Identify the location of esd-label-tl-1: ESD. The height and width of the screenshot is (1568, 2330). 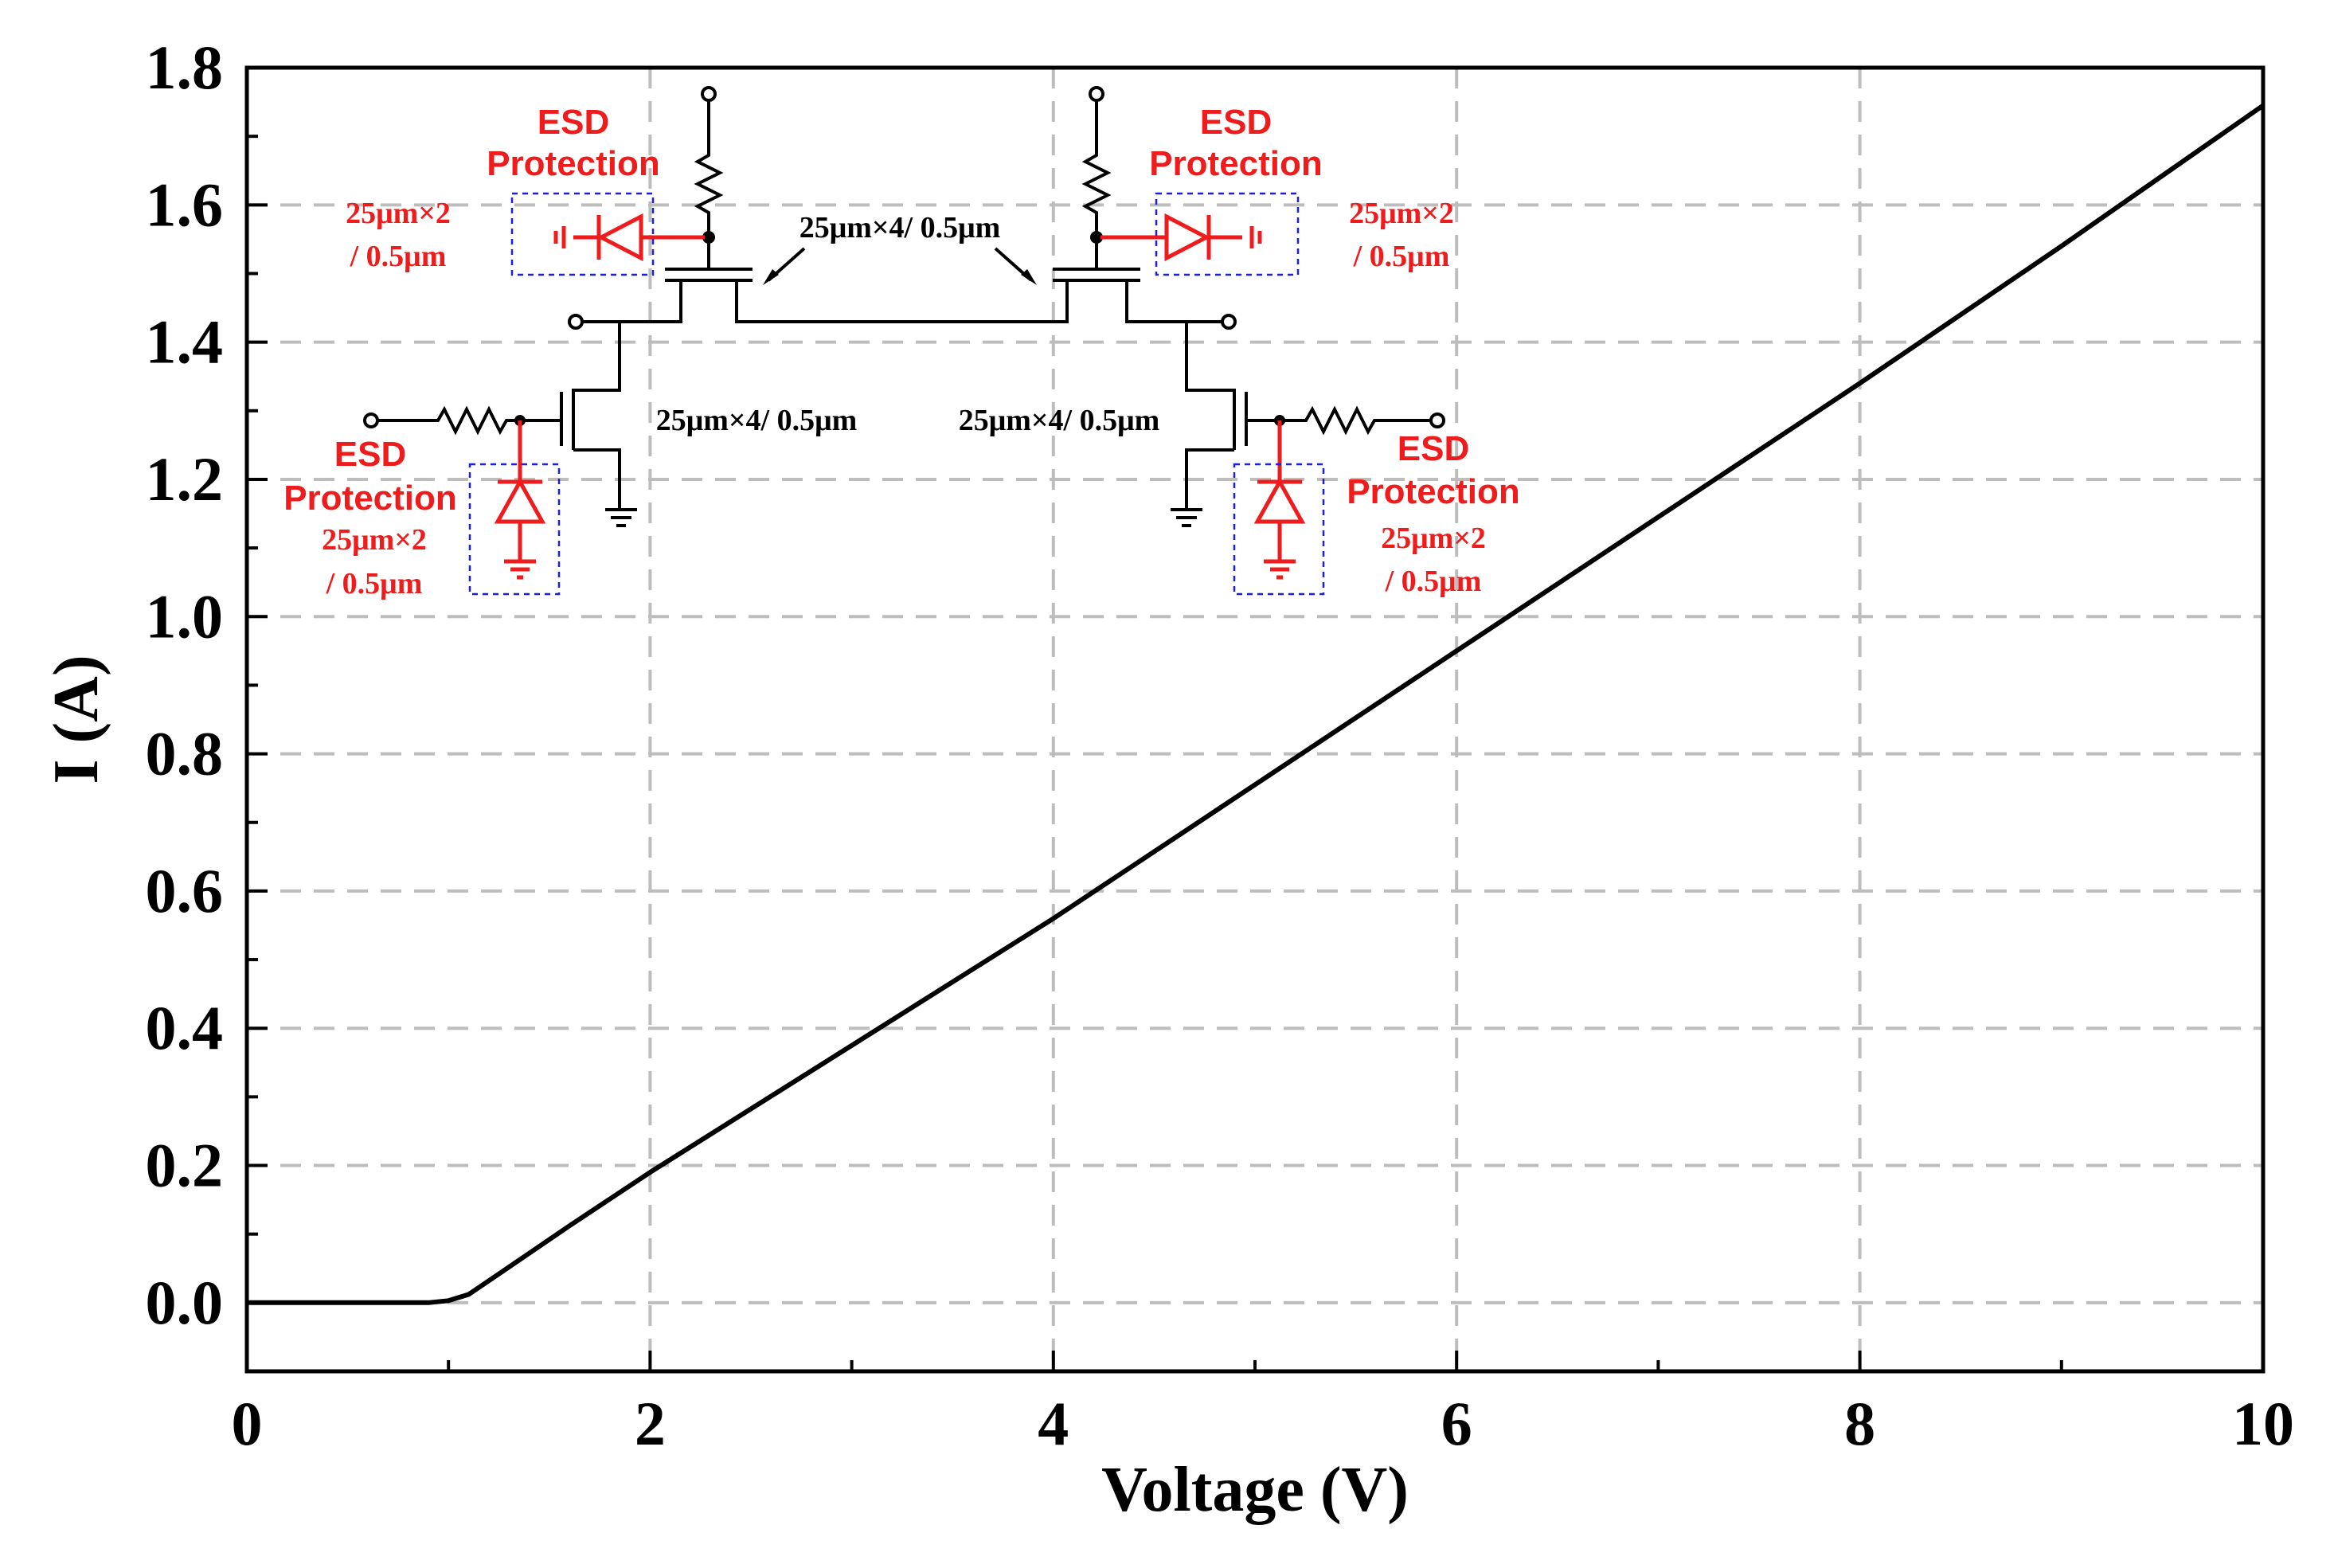
(573, 122).